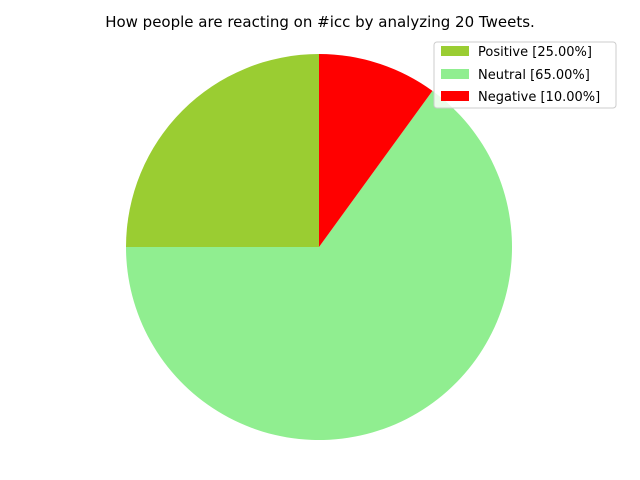  What do you see at coordinates (534, 75) in the screenshot?
I see `legend-label-neutral: Neutral [65.00%]` at bounding box center [534, 75].